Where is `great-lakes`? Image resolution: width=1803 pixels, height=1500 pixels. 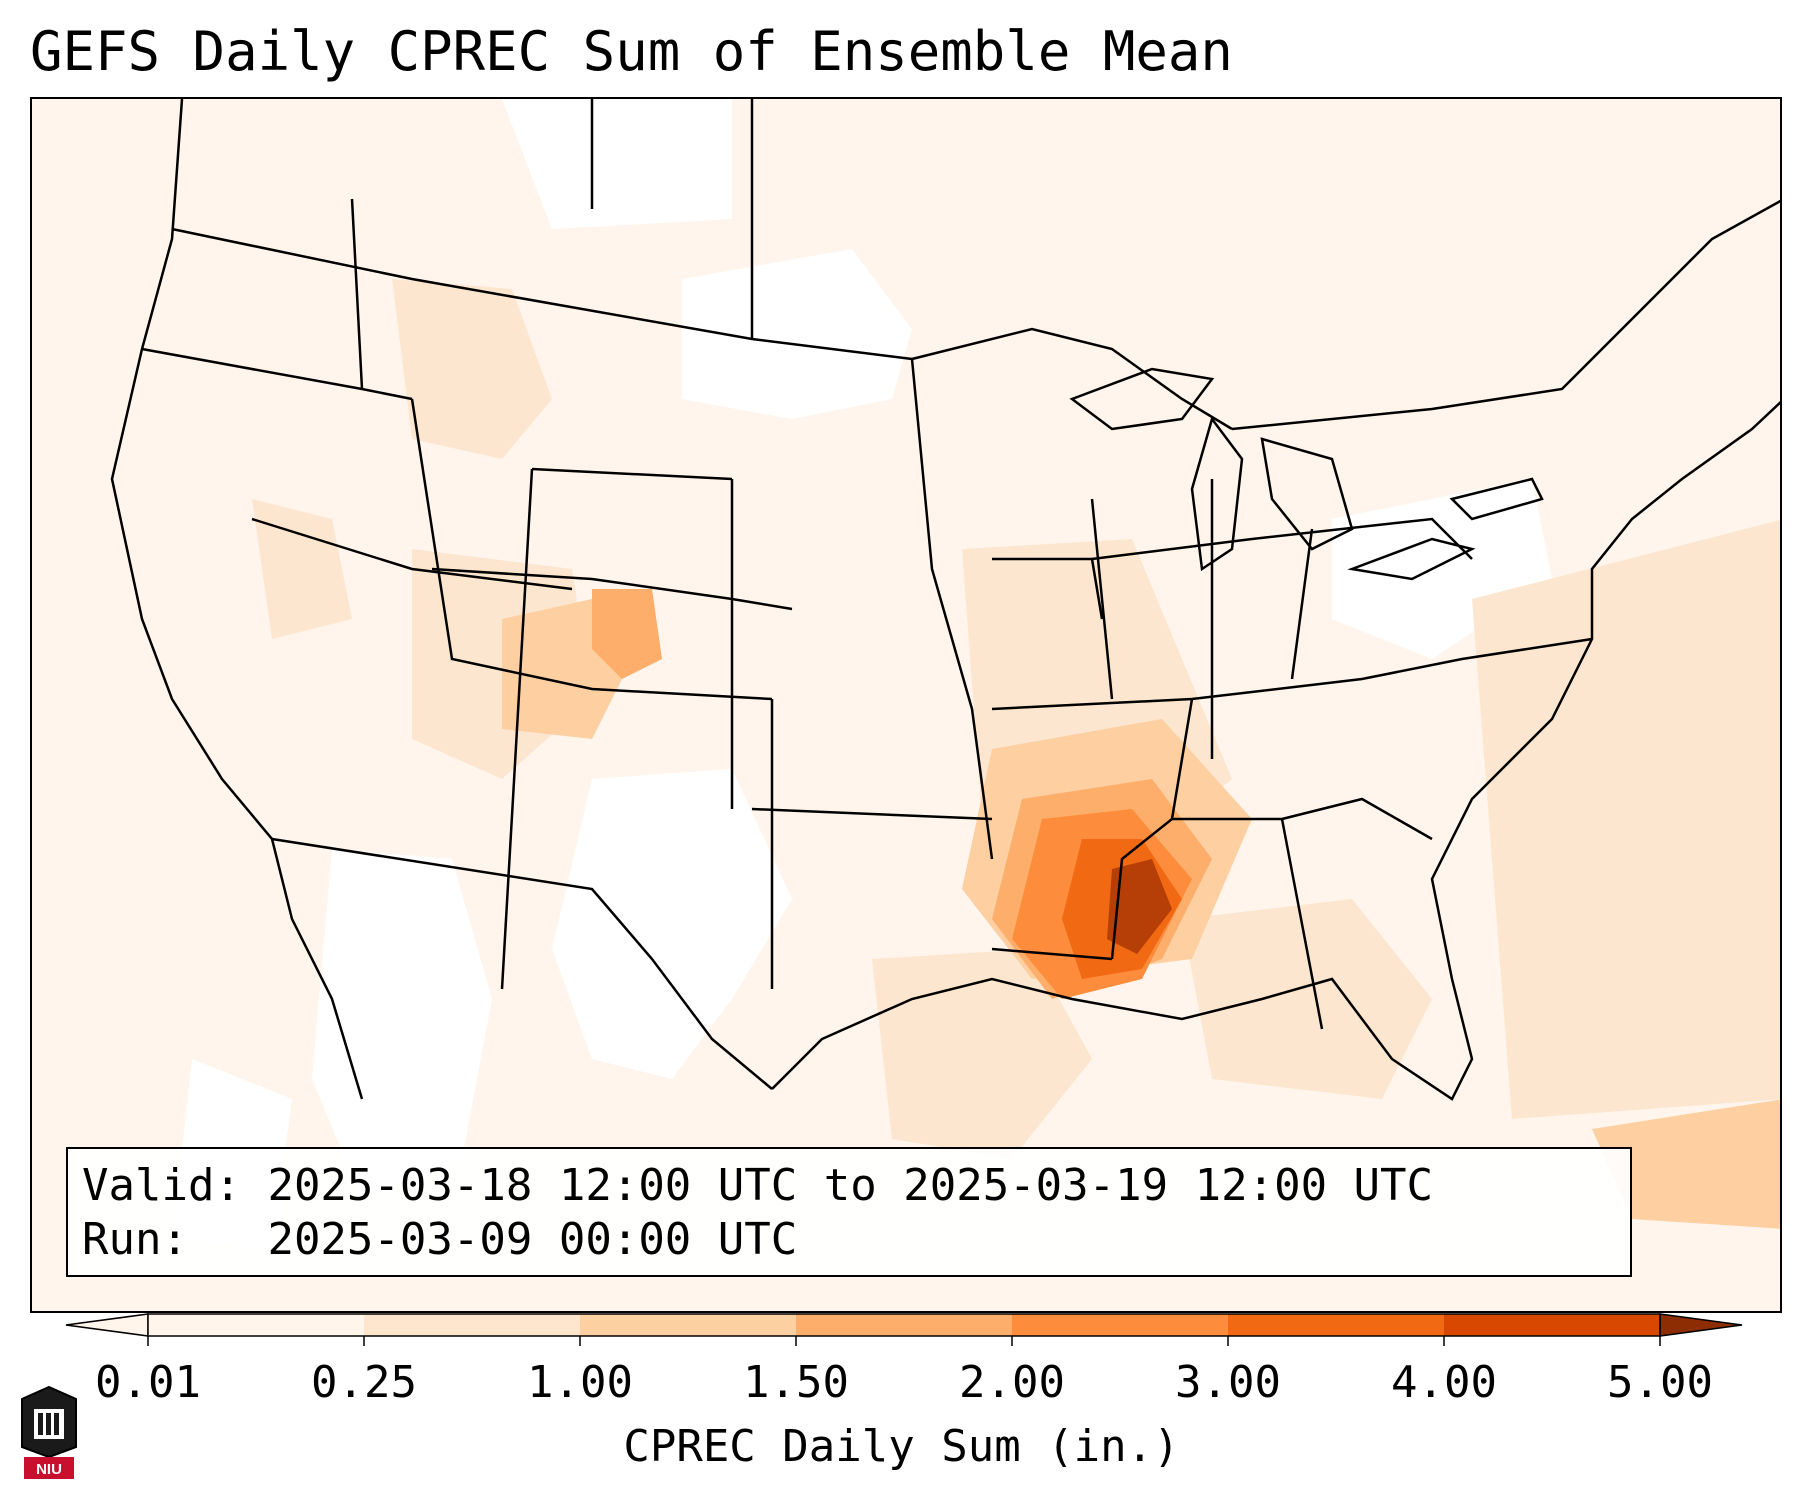 great-lakes is located at coordinates (1306, 474).